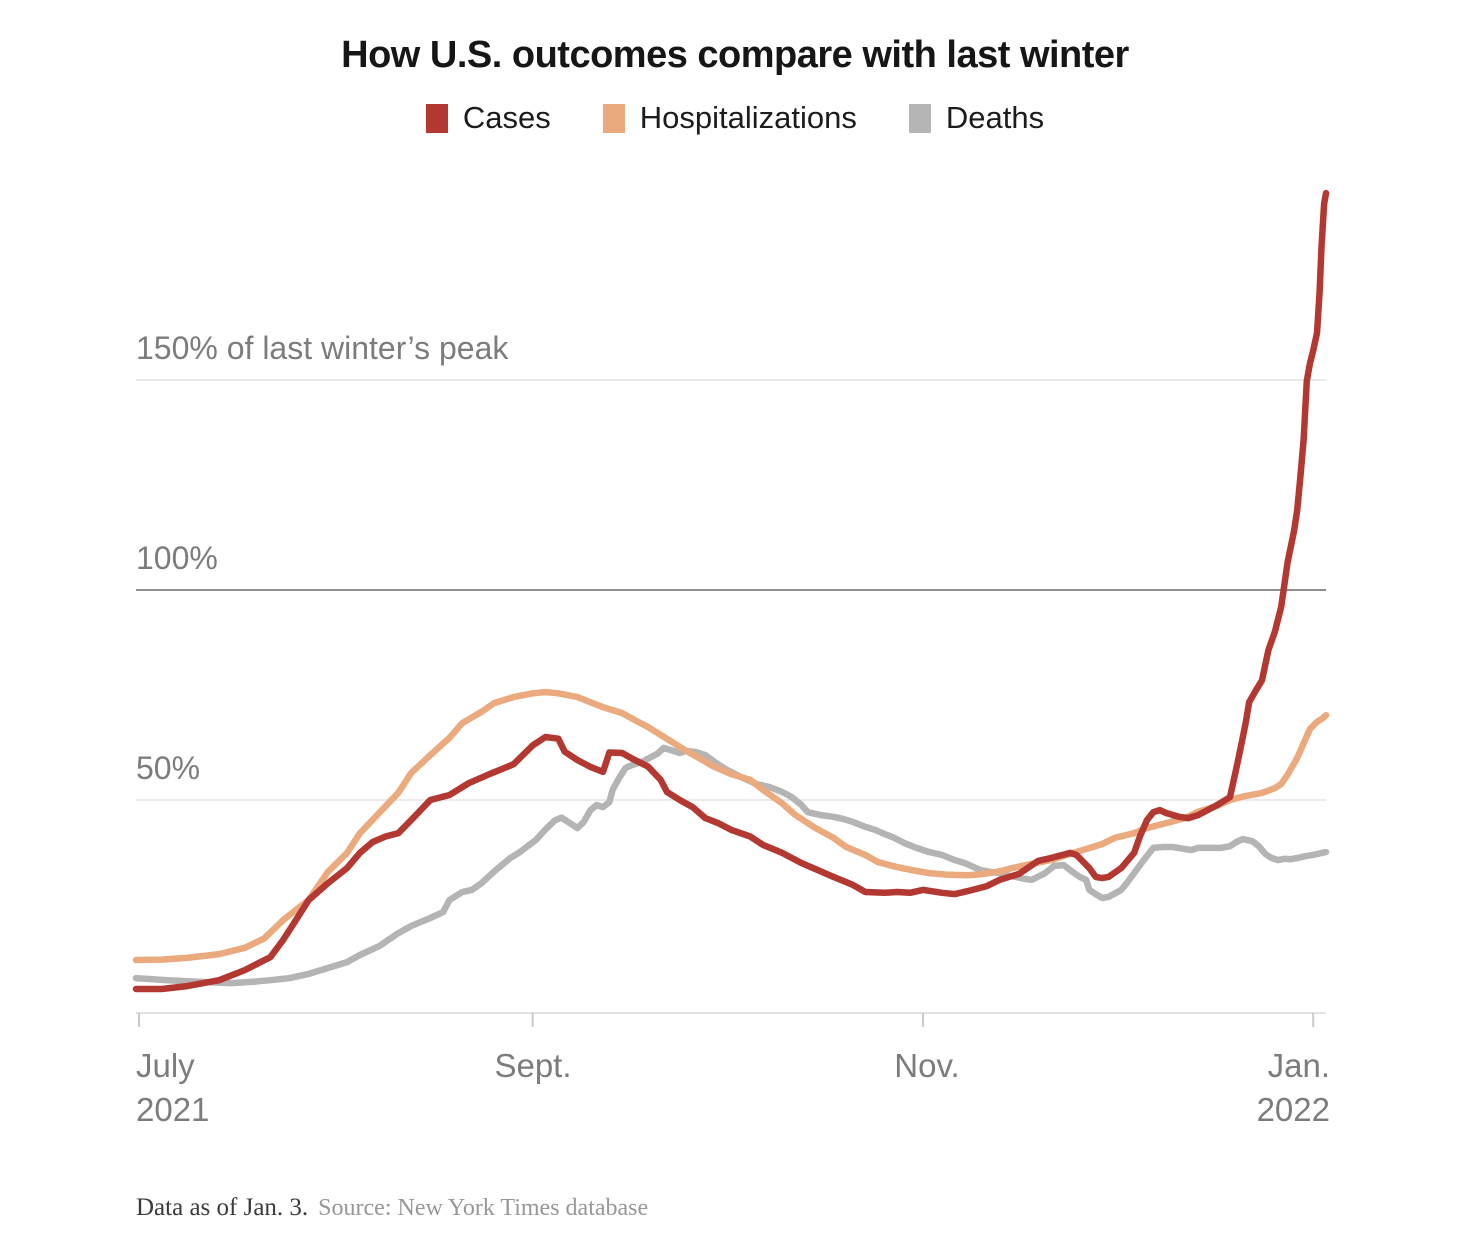 This screenshot has width=1470, height=1258. I want to click on x-tick-label-jan: Jan. 2022, so click(1293, 1087).